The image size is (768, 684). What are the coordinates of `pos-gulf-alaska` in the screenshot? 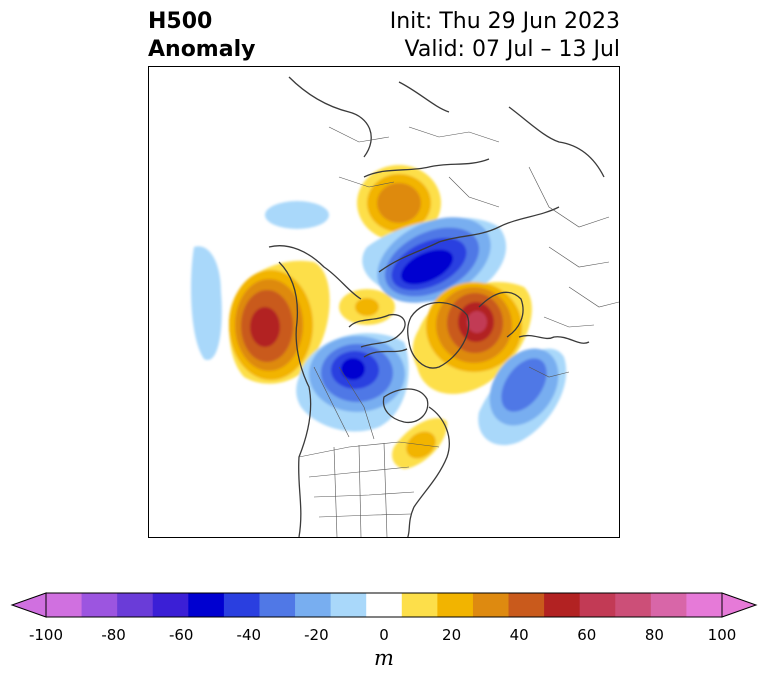 It's located at (279, 322).